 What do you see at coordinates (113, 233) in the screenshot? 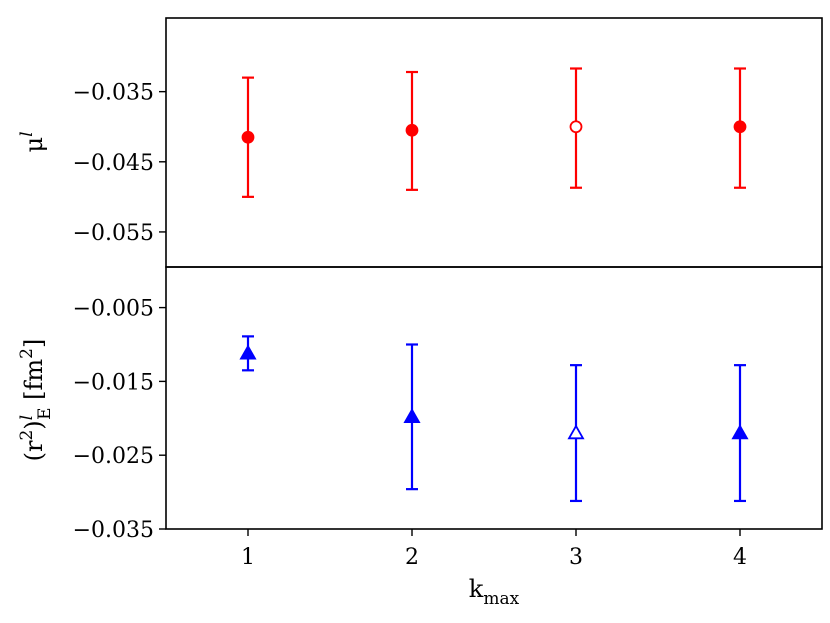
I see `y-tick-label: −0.055` at bounding box center [113, 233].